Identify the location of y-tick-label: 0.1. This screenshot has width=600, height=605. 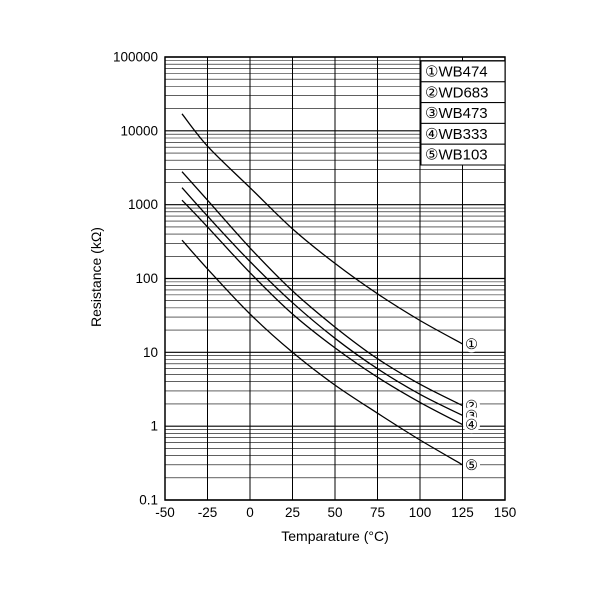
(148, 500).